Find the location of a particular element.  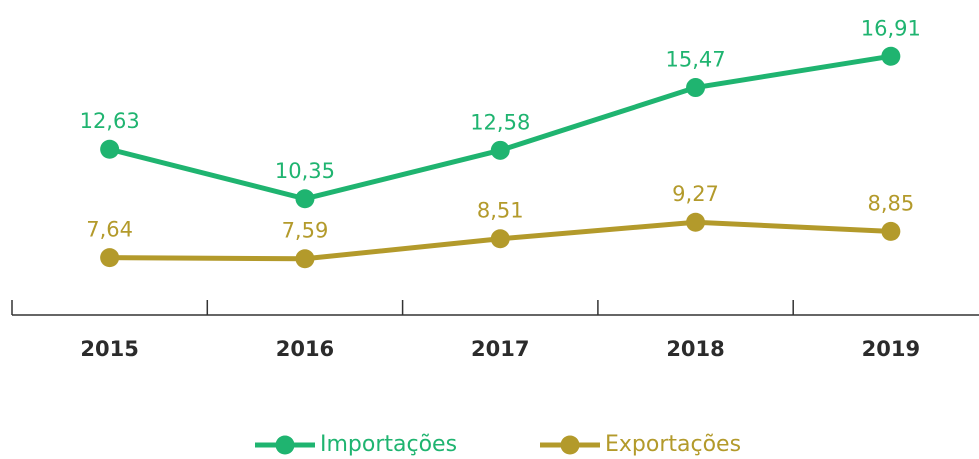

value-label: 9,27 is located at coordinates (695, 194).